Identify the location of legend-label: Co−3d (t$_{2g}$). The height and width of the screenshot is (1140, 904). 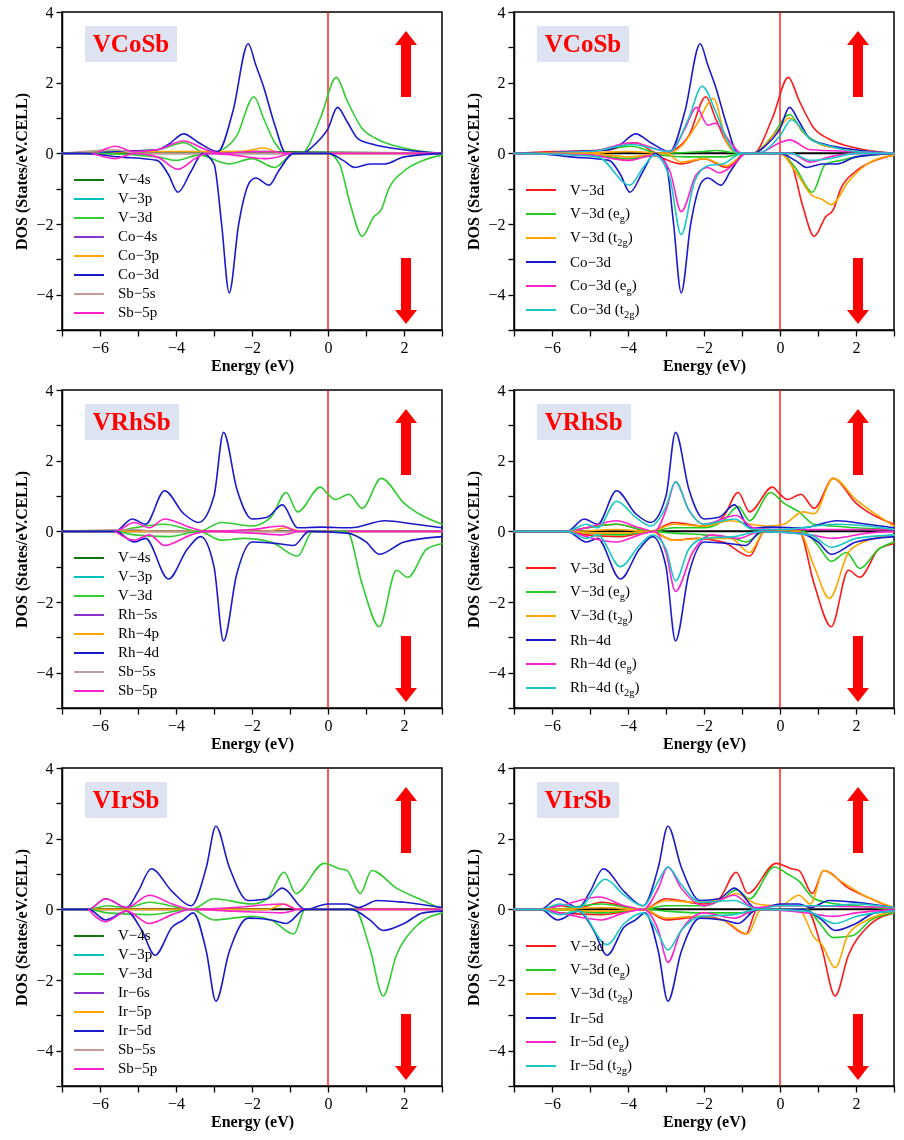
(605, 310).